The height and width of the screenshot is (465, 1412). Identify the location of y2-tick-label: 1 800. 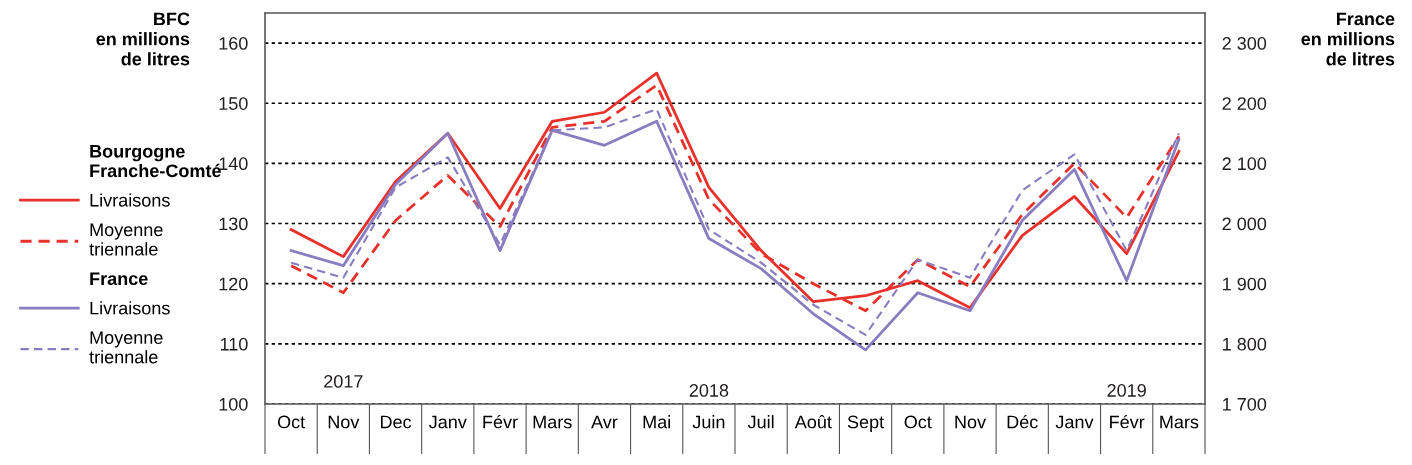
(1245, 344).